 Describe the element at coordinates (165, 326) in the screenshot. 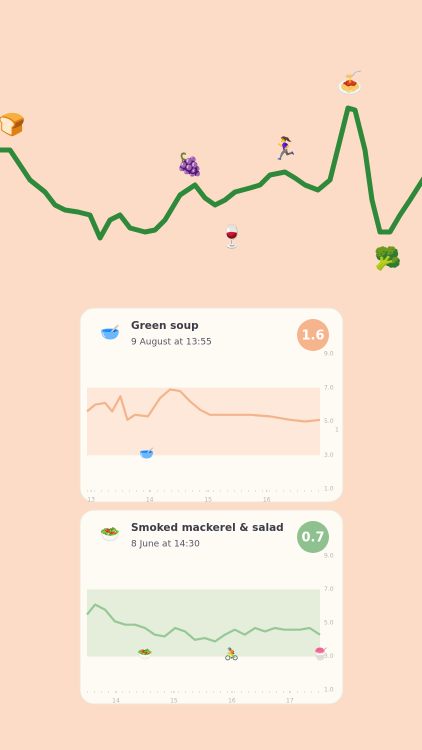

I see `card-title: Green soup` at that location.